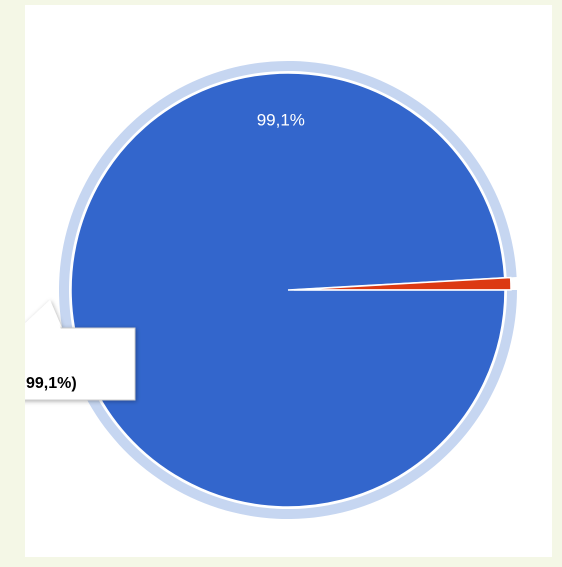 This screenshot has height=567, width=562. What do you see at coordinates (80, 364) in the screenshot?
I see `tooltip-box` at bounding box center [80, 364].